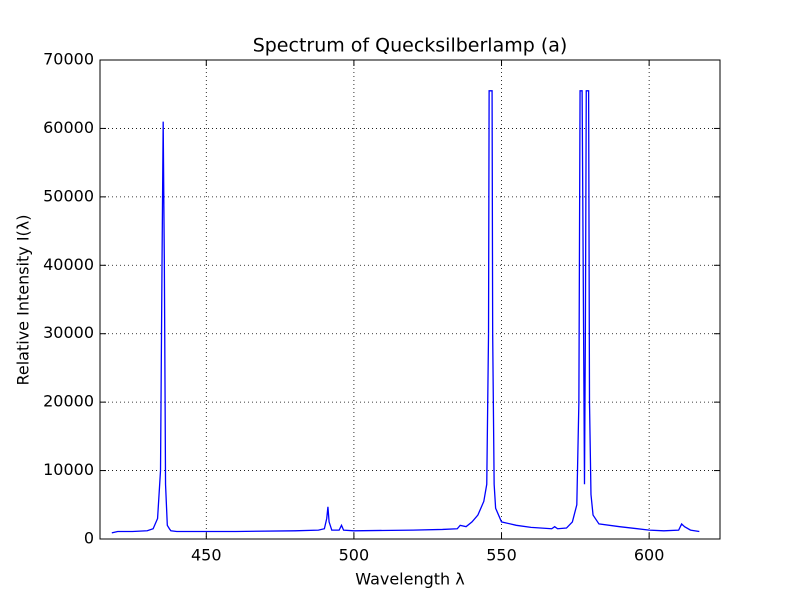 The height and width of the screenshot is (600, 800). Describe the element at coordinates (23, 299) in the screenshot. I see `y-axis-label: Relative Intensity I(λ)` at that location.